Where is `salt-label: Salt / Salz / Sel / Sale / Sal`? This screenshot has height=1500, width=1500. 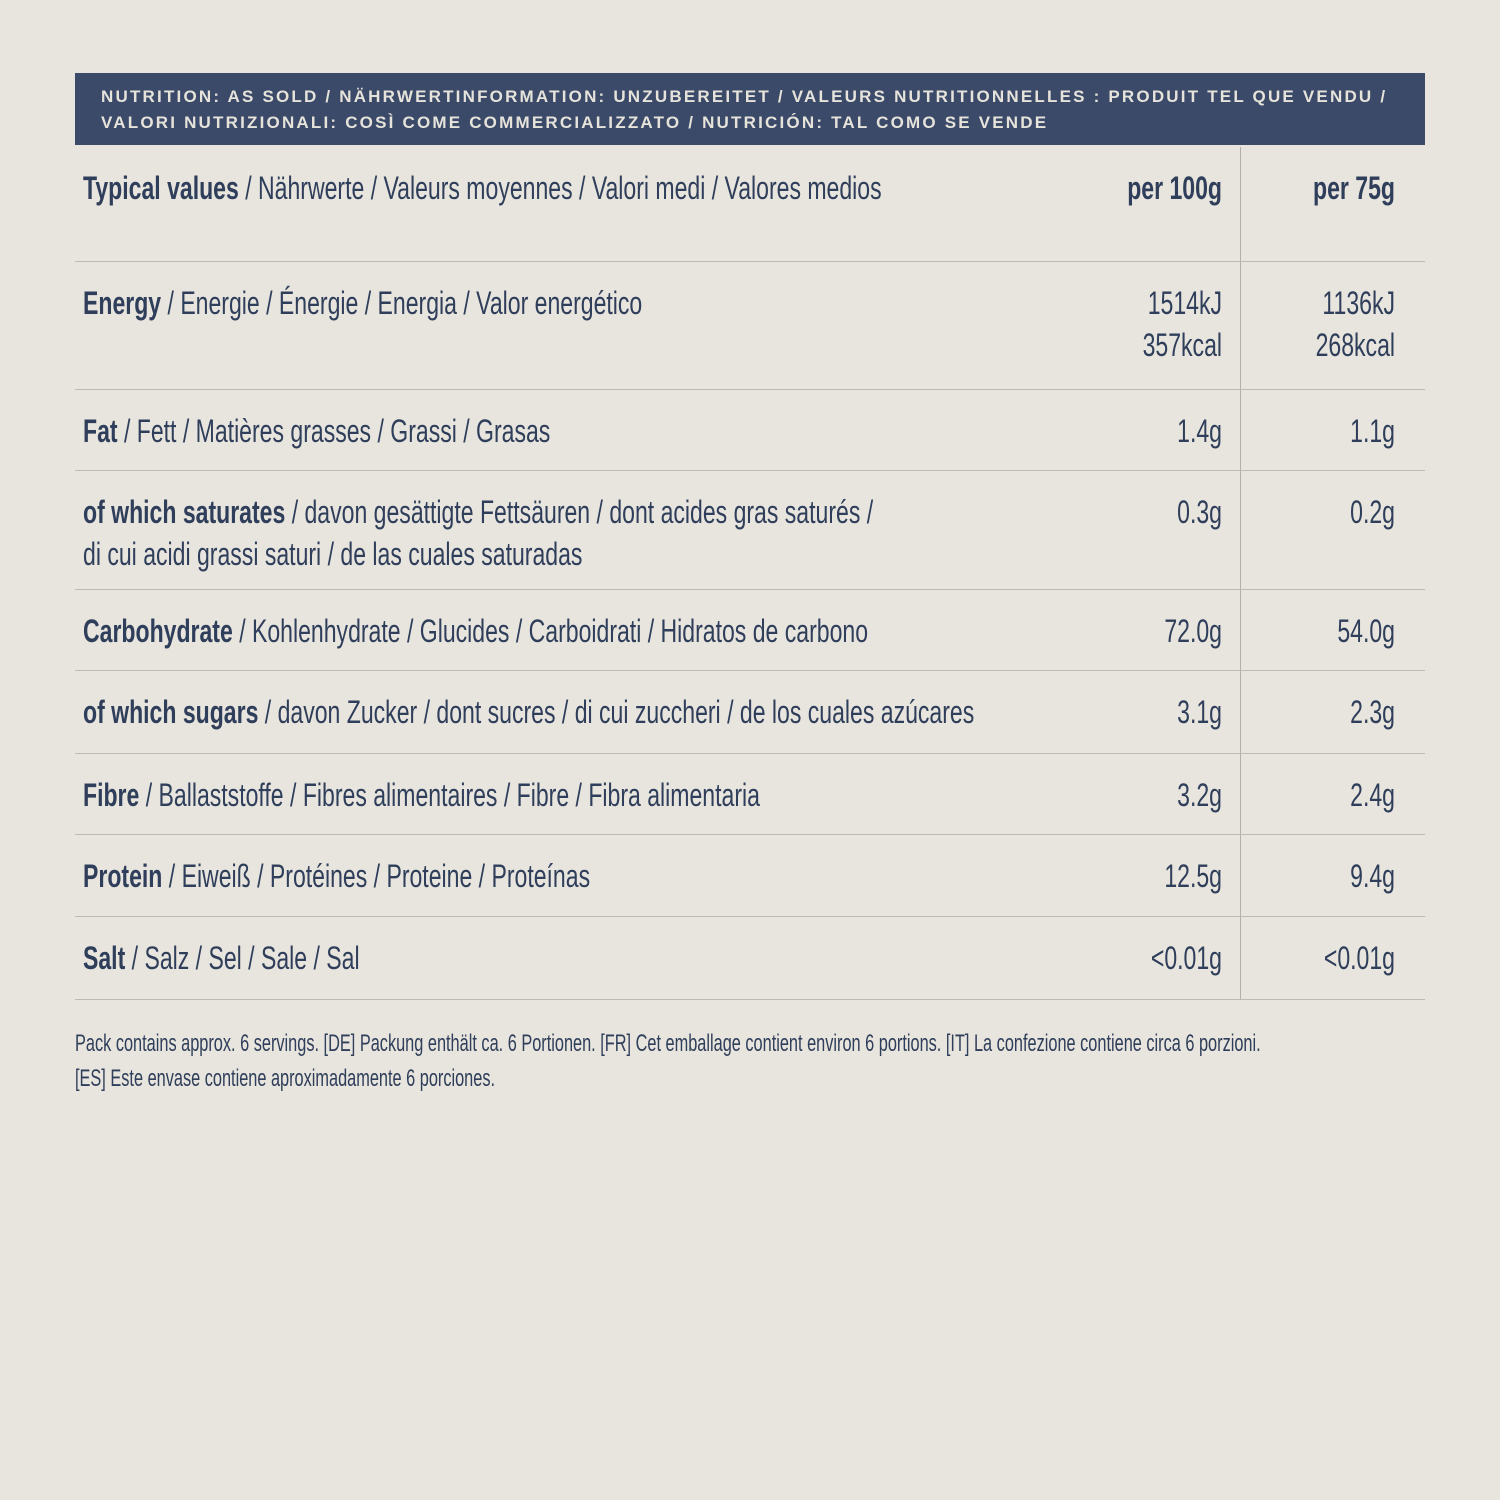
salt-label: Salt / Salz / Sel / Sale / Sal is located at coordinates (605, 958).